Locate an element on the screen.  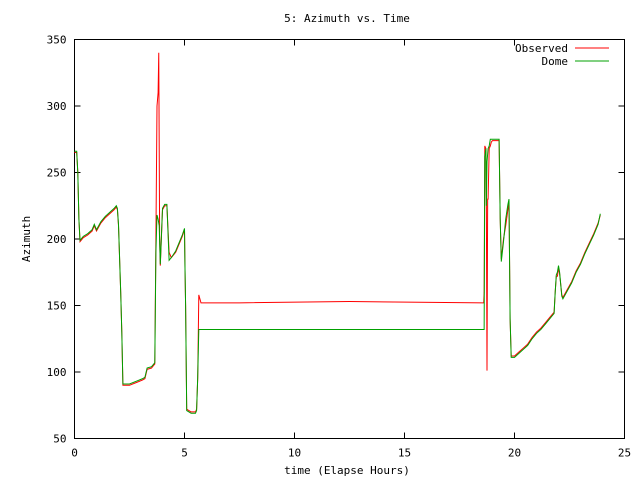
y-tick-label: 300 is located at coordinates (57, 106).